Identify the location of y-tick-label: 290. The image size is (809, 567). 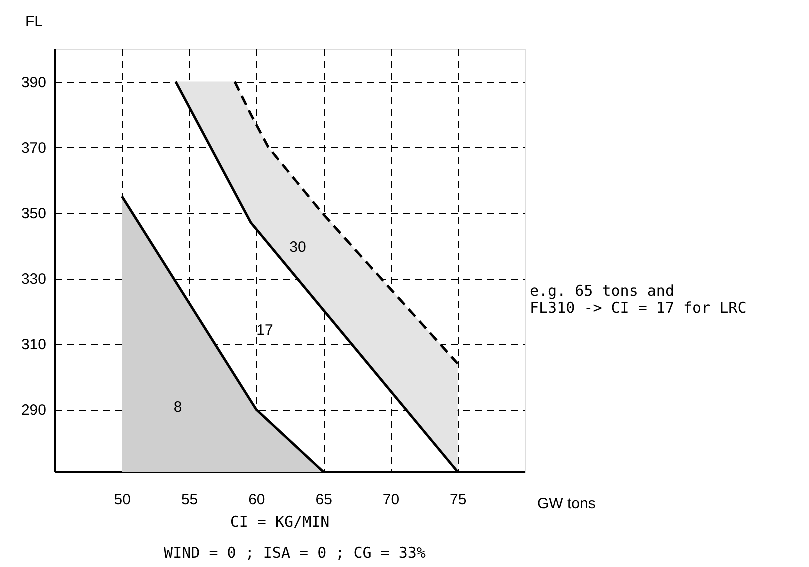
(33, 411).